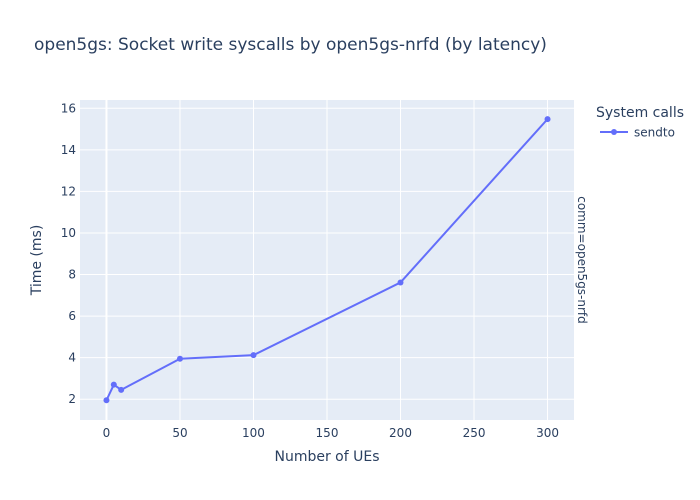  I want to click on legend-label: sendto, so click(654, 133).